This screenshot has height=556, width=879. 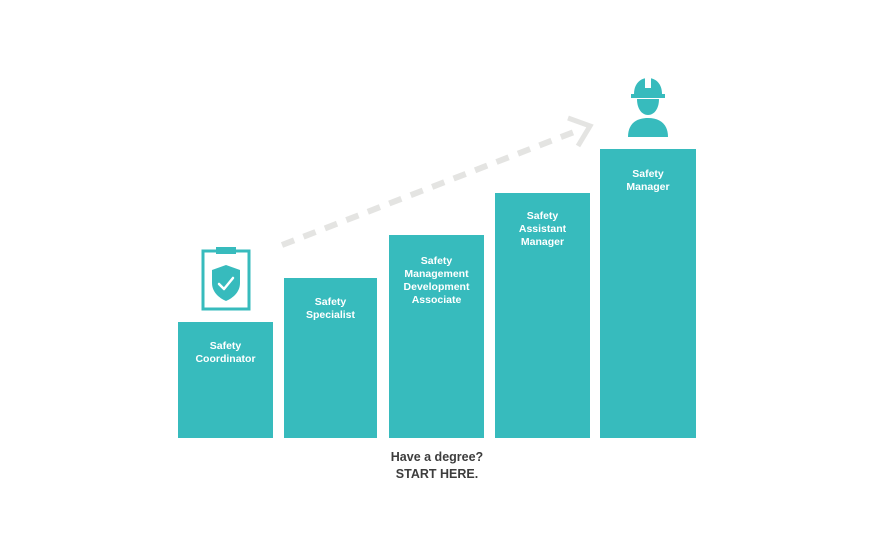 What do you see at coordinates (437, 474) in the screenshot?
I see `caption-start-here: START HERE.` at bounding box center [437, 474].